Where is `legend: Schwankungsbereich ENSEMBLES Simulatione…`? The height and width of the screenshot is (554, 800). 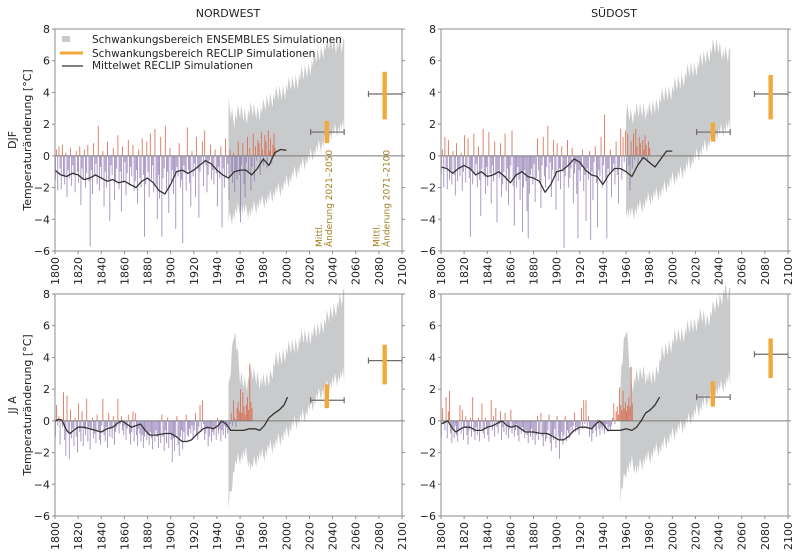 legend: Schwankungsbereich ENSEMBLES Simulatione… is located at coordinates (201, 53).